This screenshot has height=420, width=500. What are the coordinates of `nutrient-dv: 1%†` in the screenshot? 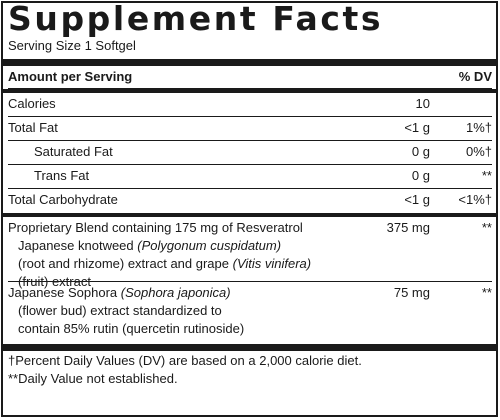 It's located at (478, 127).